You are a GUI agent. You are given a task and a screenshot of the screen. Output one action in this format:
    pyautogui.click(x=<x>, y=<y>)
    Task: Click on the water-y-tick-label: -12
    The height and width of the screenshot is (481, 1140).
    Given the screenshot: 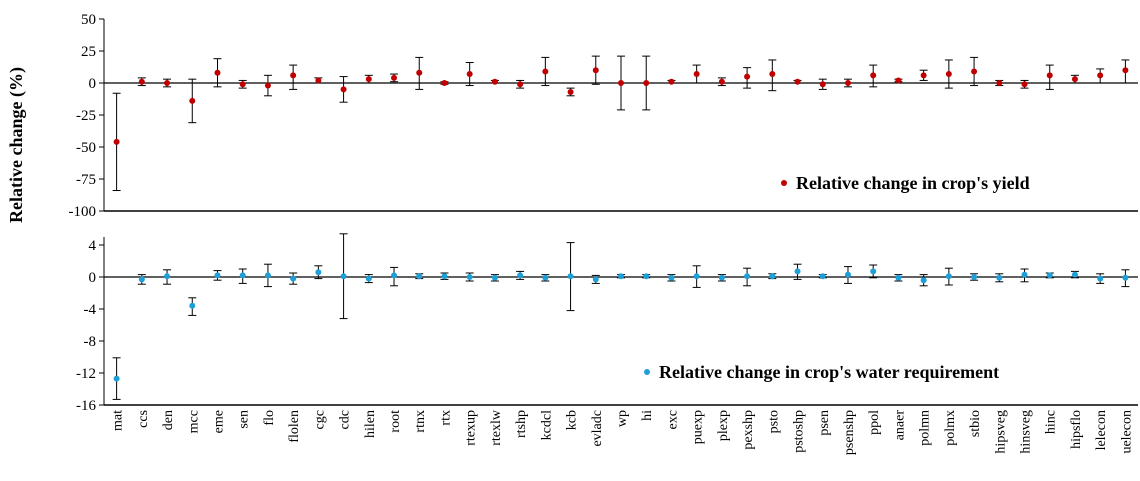 What is the action you would take?
    pyautogui.click(x=86, y=374)
    